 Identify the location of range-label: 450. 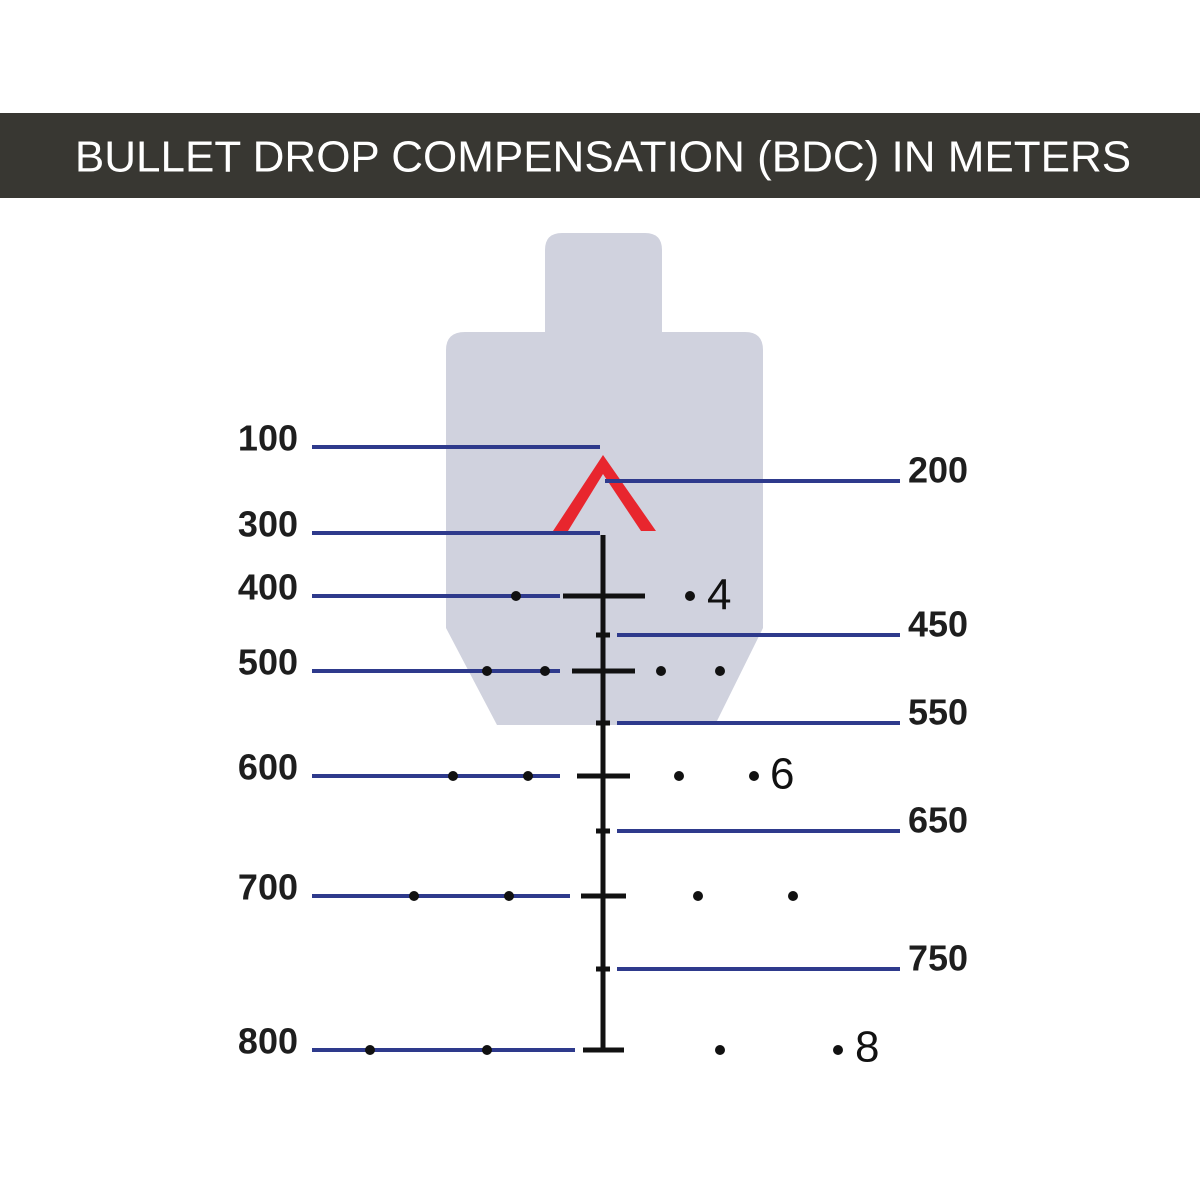
(938, 624).